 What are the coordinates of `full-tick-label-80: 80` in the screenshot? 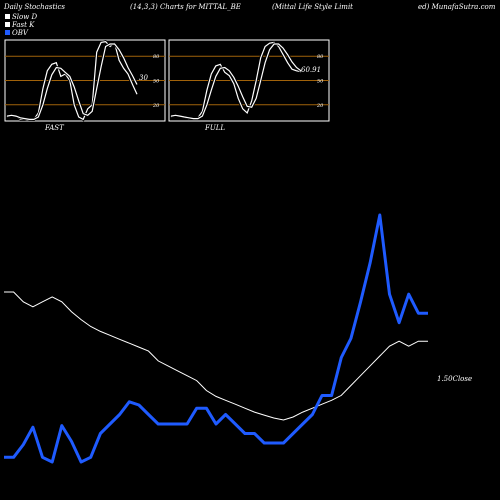 It's located at (320, 57).